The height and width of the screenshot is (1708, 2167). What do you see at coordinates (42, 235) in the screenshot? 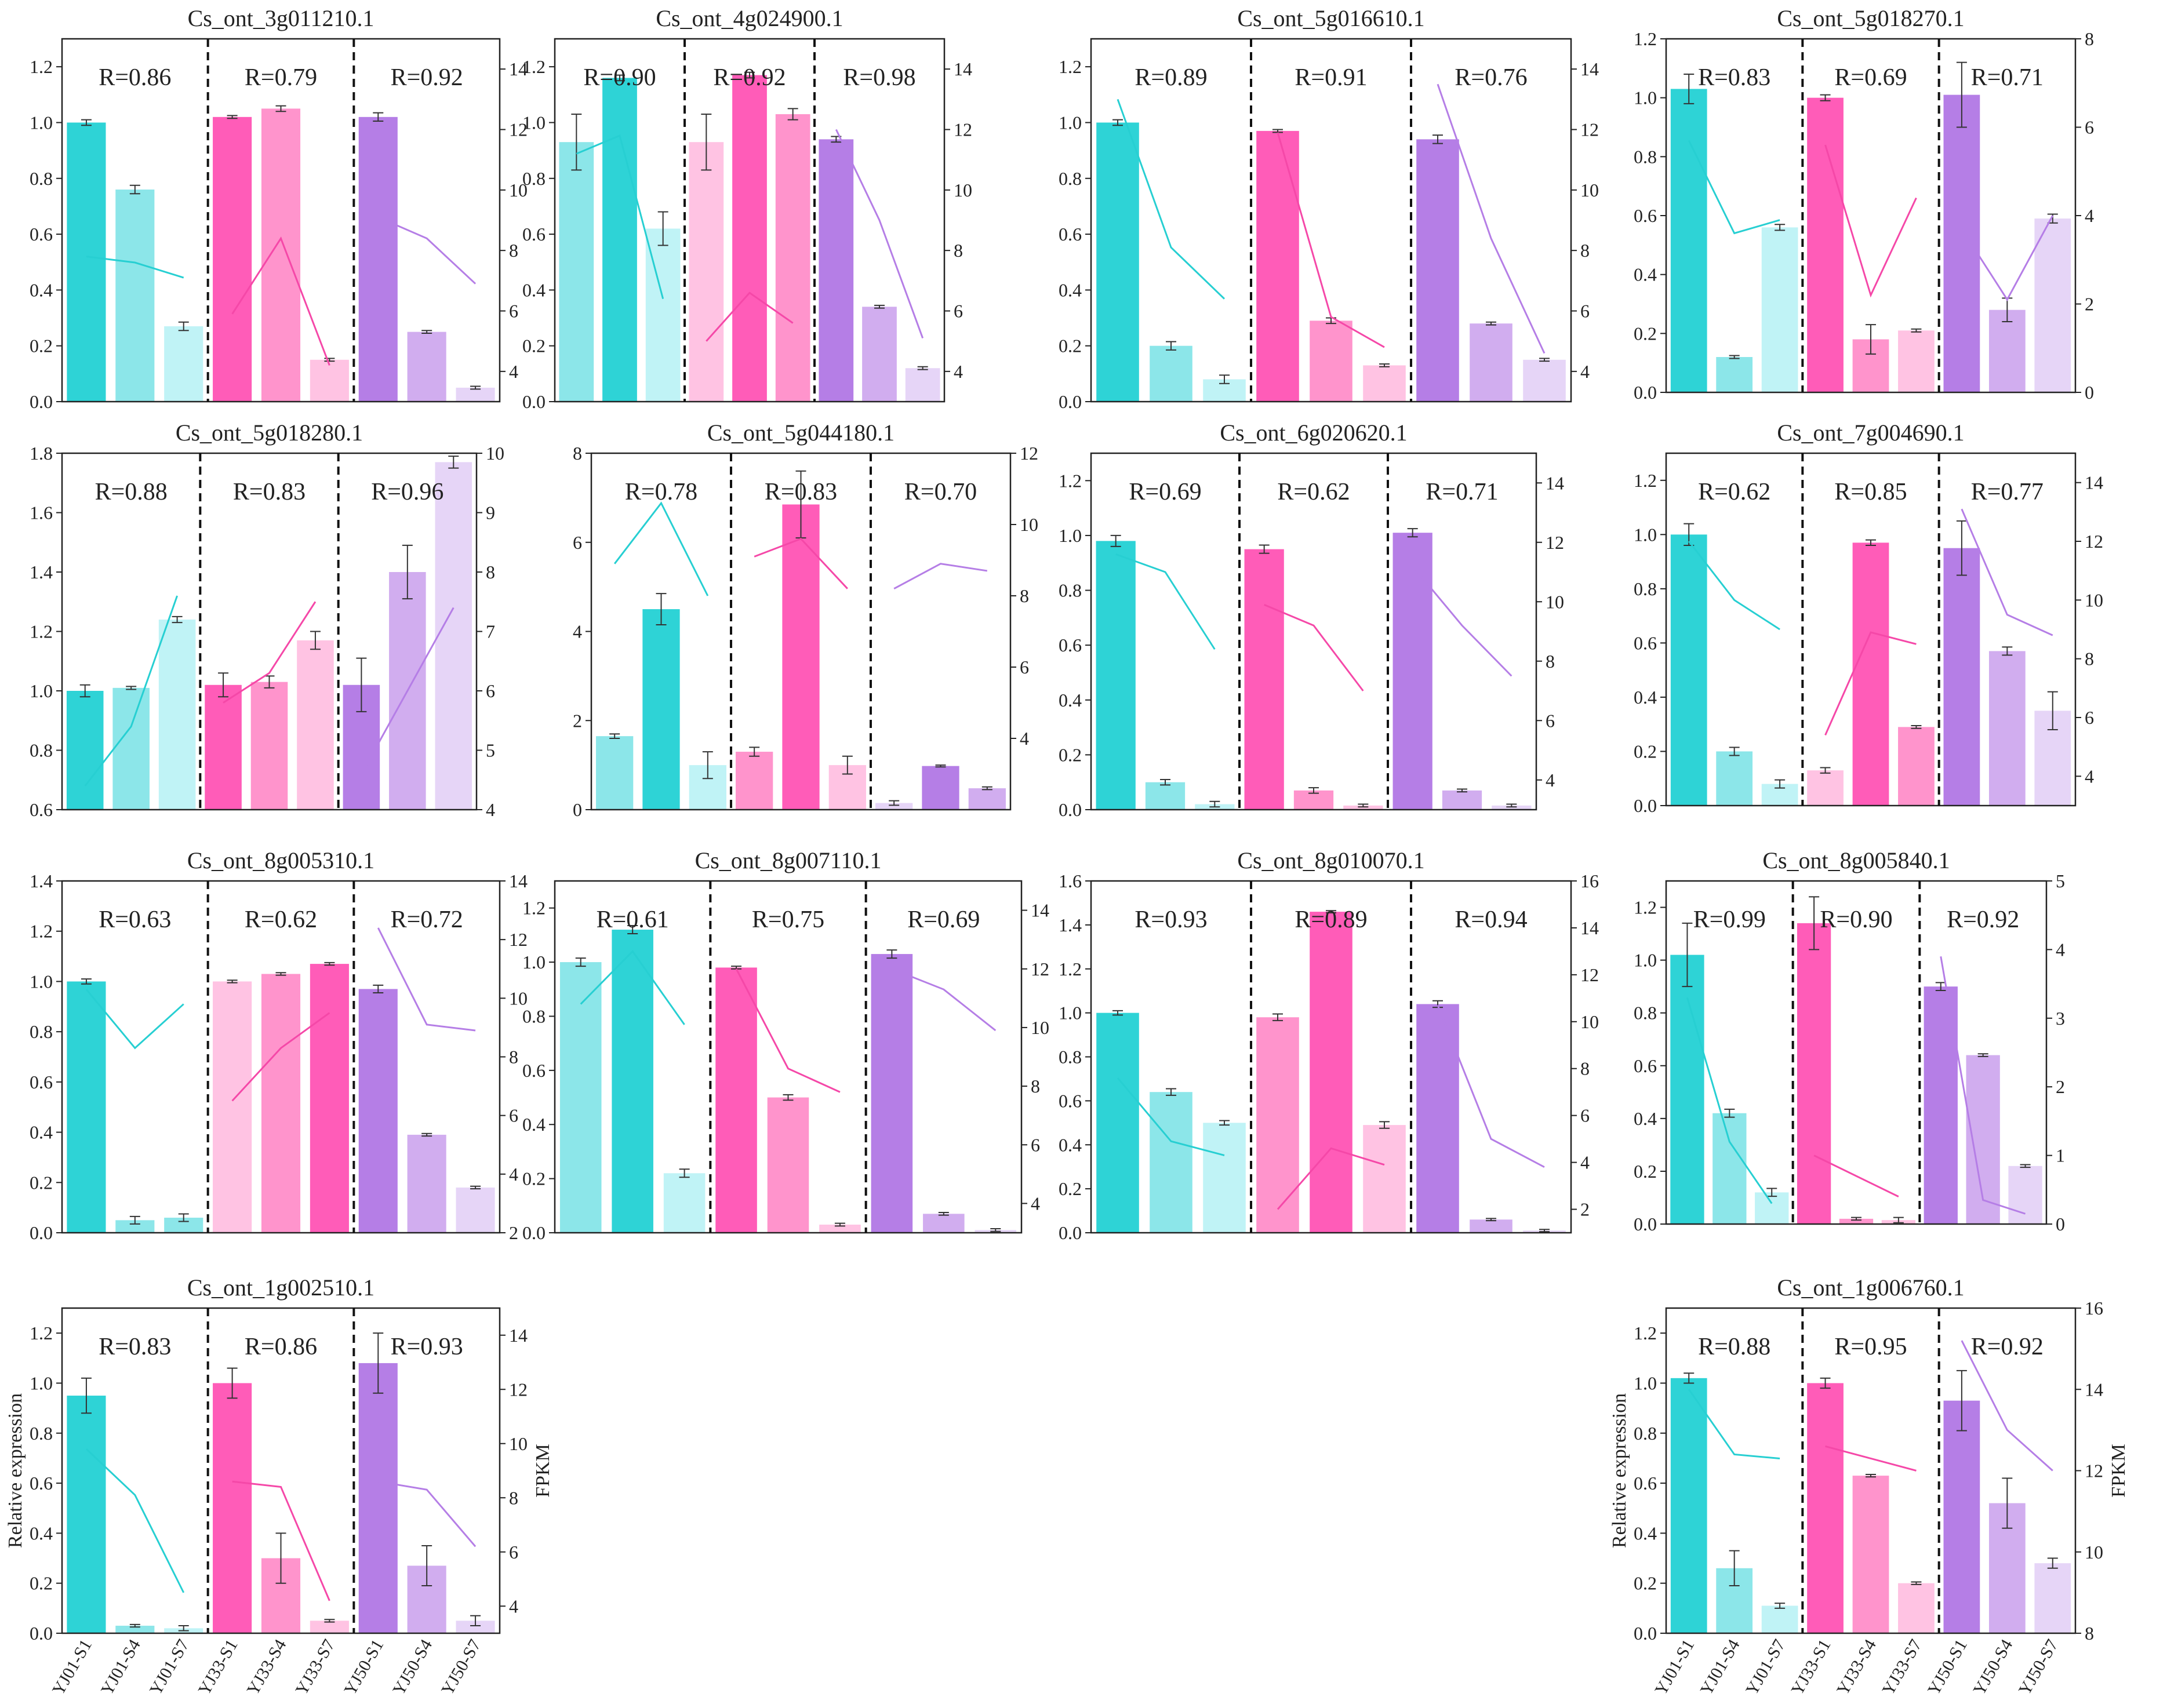
I see `left-tick-label: 0.6` at bounding box center [42, 235].